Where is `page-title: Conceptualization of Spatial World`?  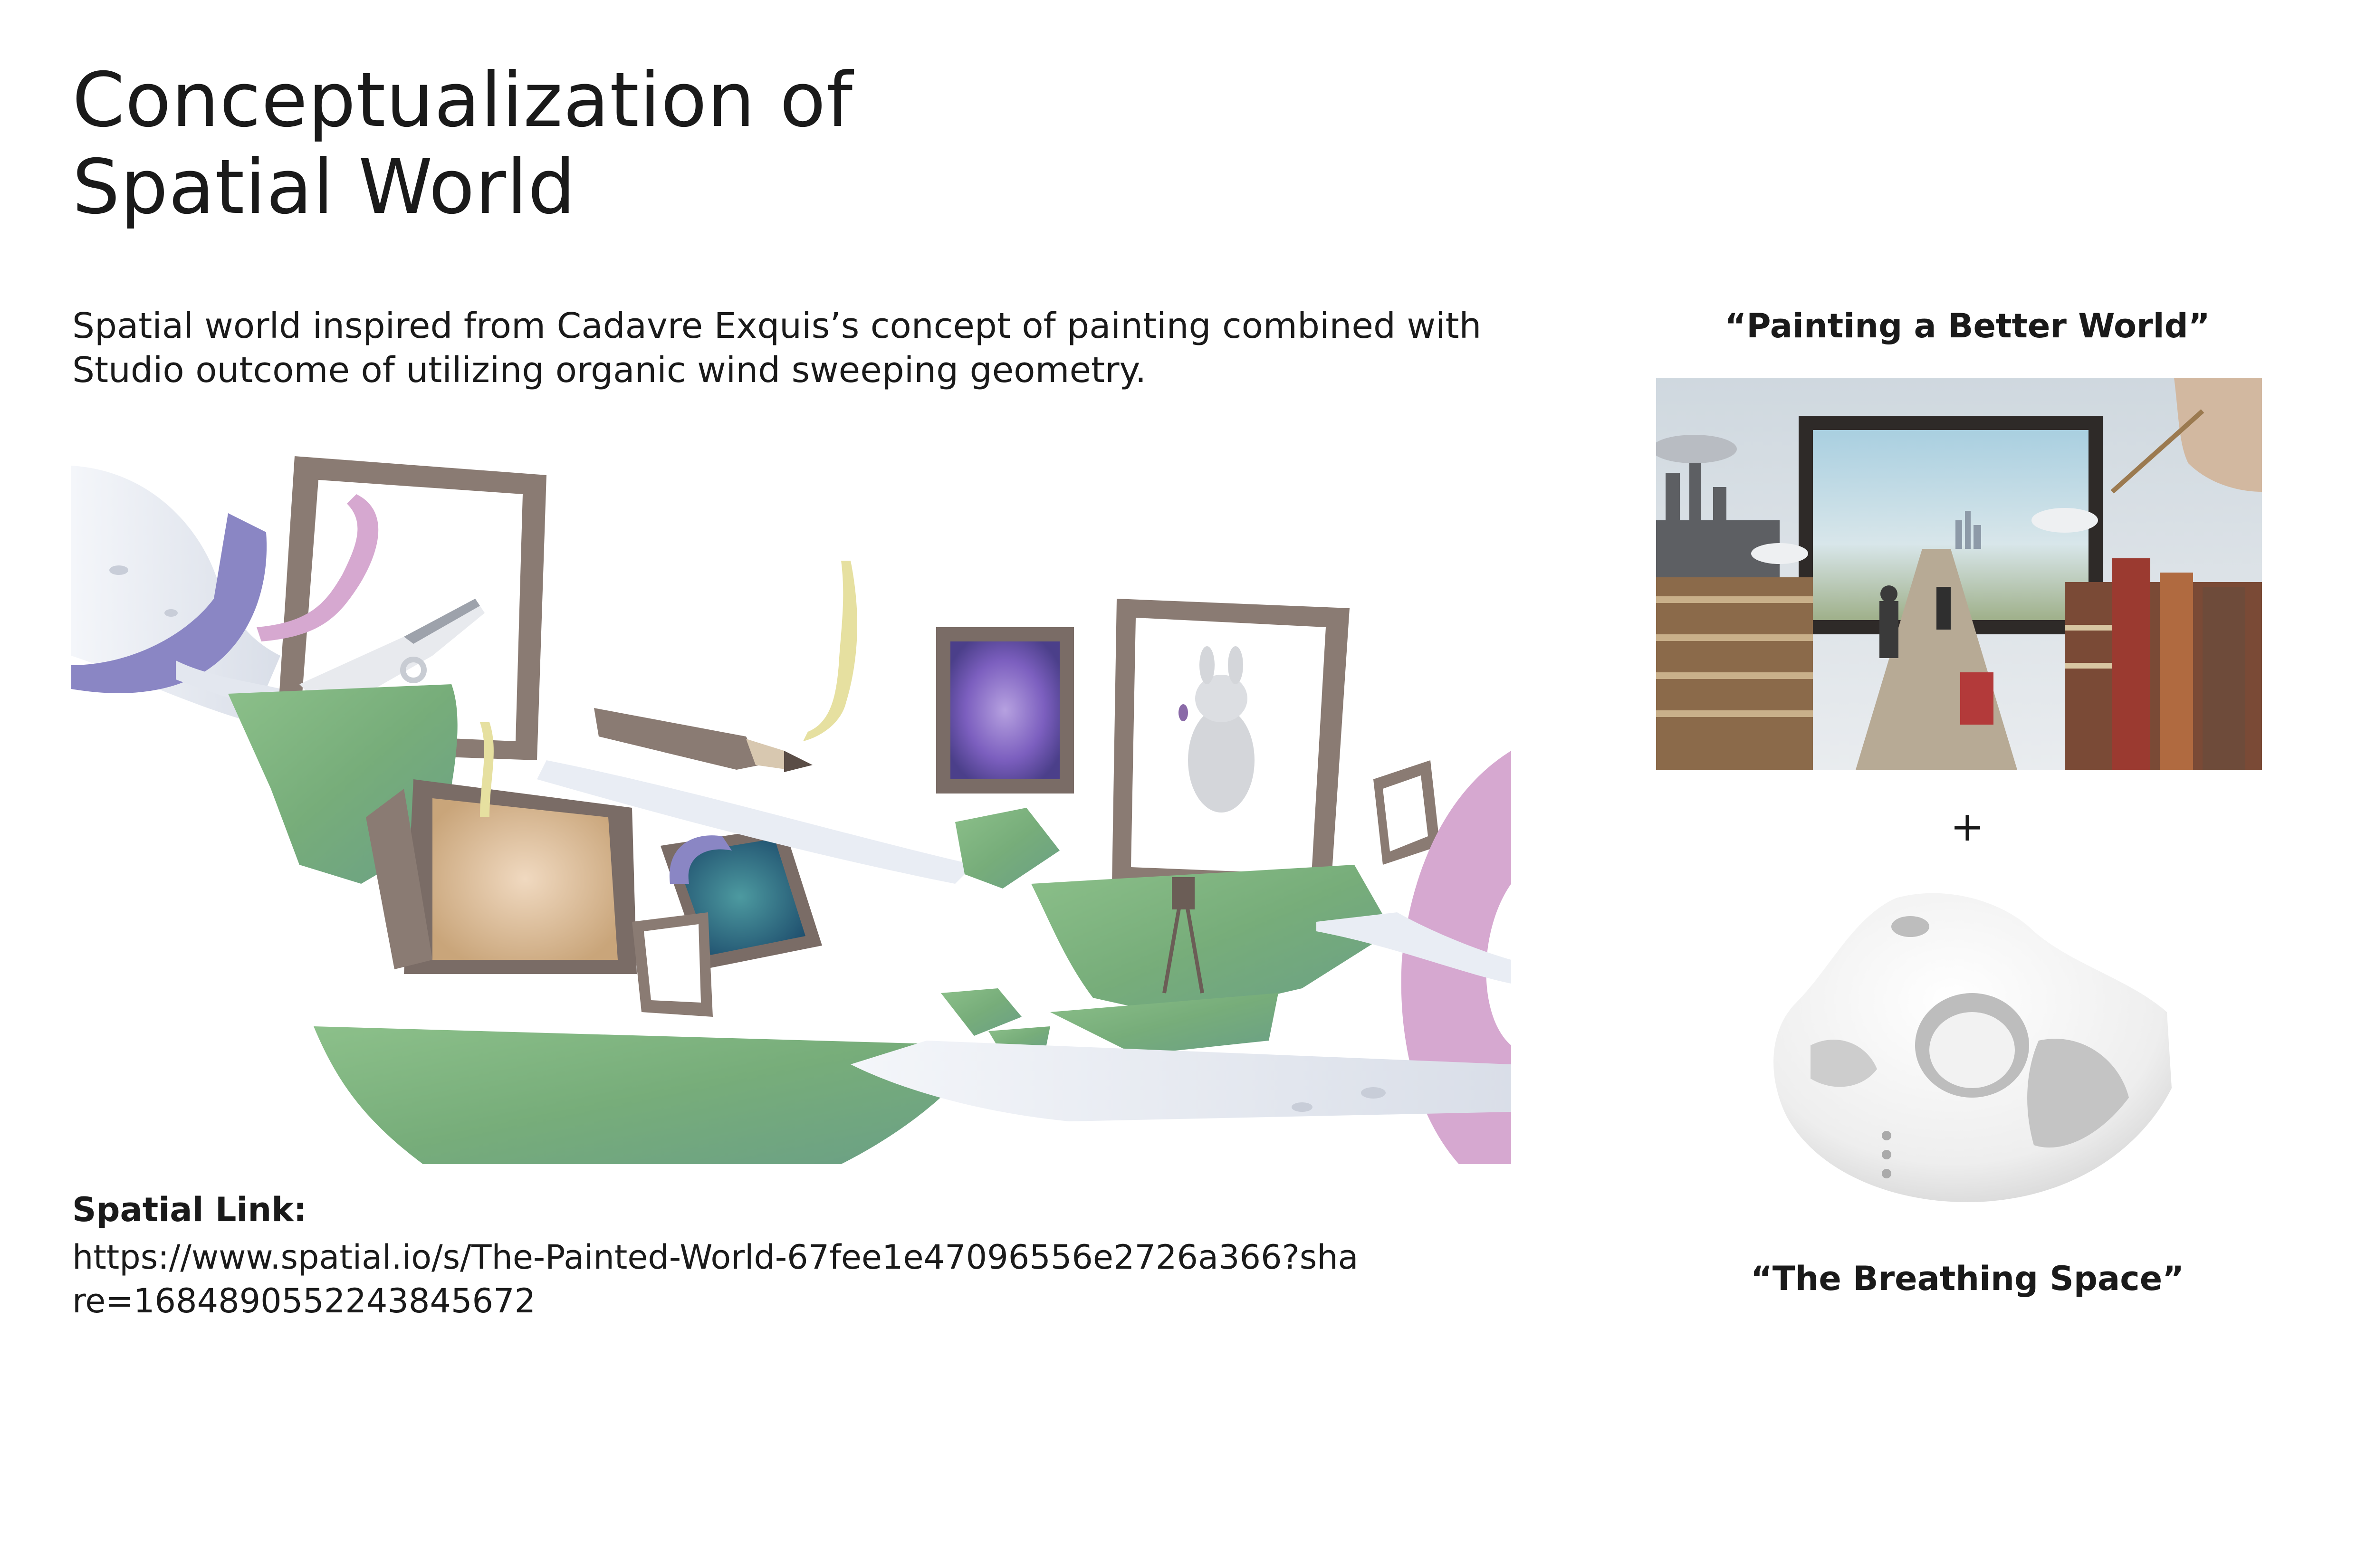
page-title: Conceptualization of Spatial World is located at coordinates (462, 144).